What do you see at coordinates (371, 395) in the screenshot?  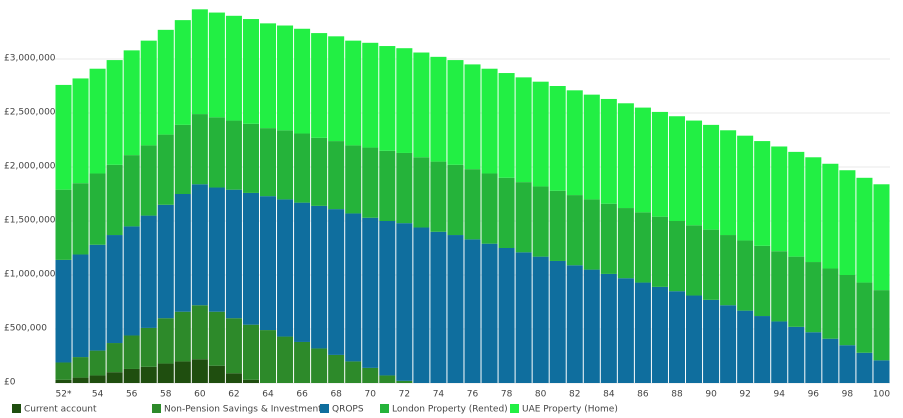 I see `x-tick-label: 70` at bounding box center [371, 395].